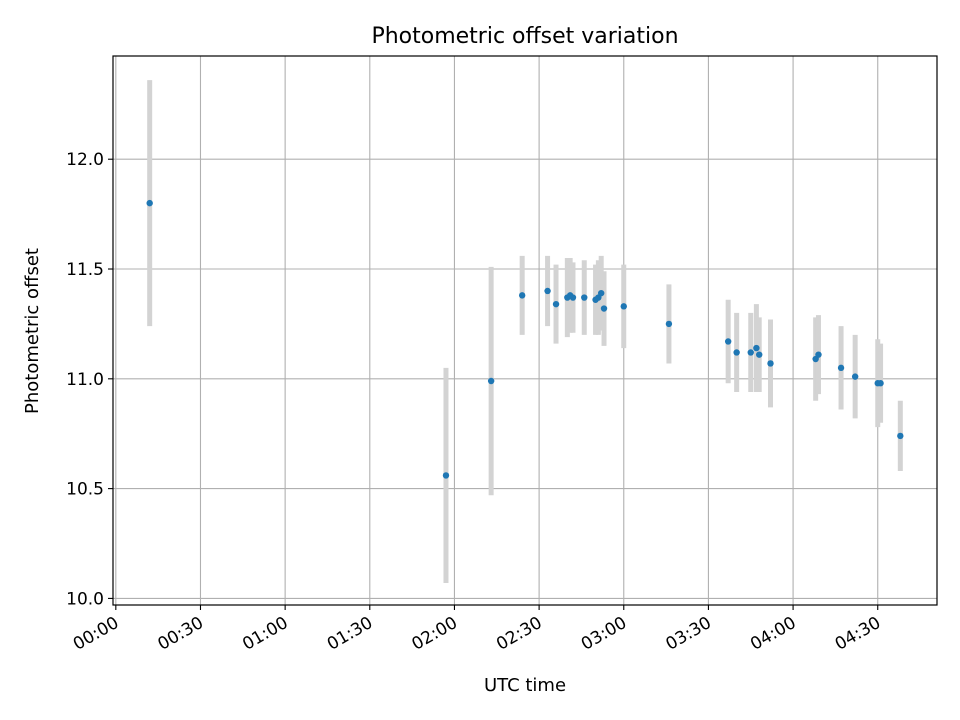 This screenshot has height=720, width=960. Describe the element at coordinates (688, 634) in the screenshot. I see `x-tick-label: 03:30` at that location.